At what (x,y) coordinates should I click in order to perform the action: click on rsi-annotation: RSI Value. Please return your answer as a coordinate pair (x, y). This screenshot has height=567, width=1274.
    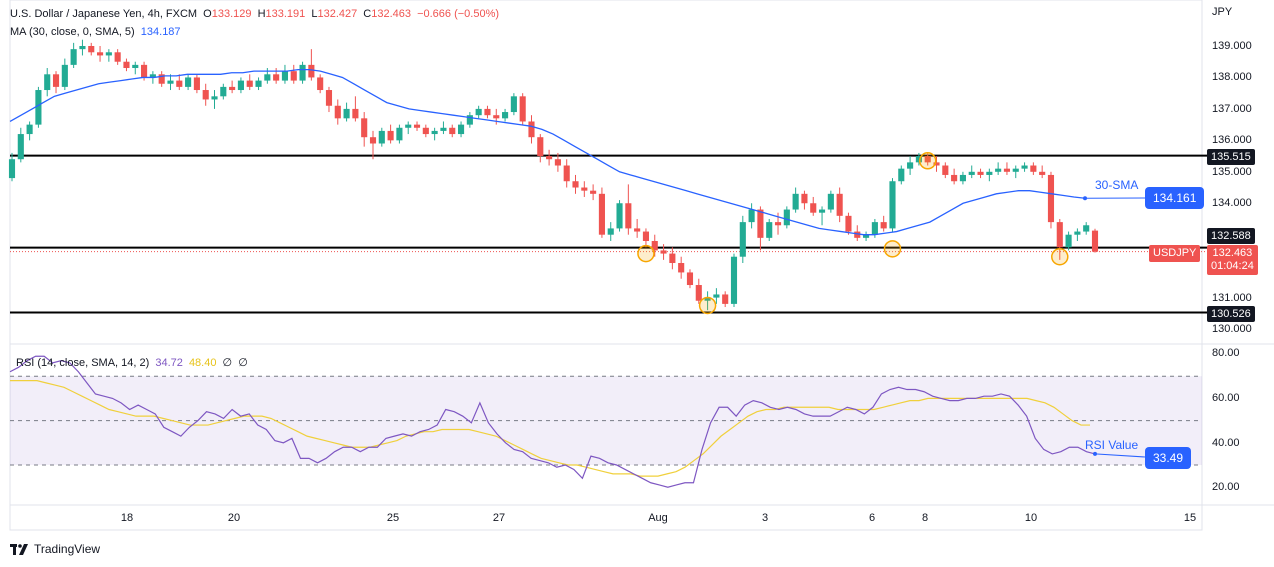
    Looking at the image, I should click on (1112, 445).